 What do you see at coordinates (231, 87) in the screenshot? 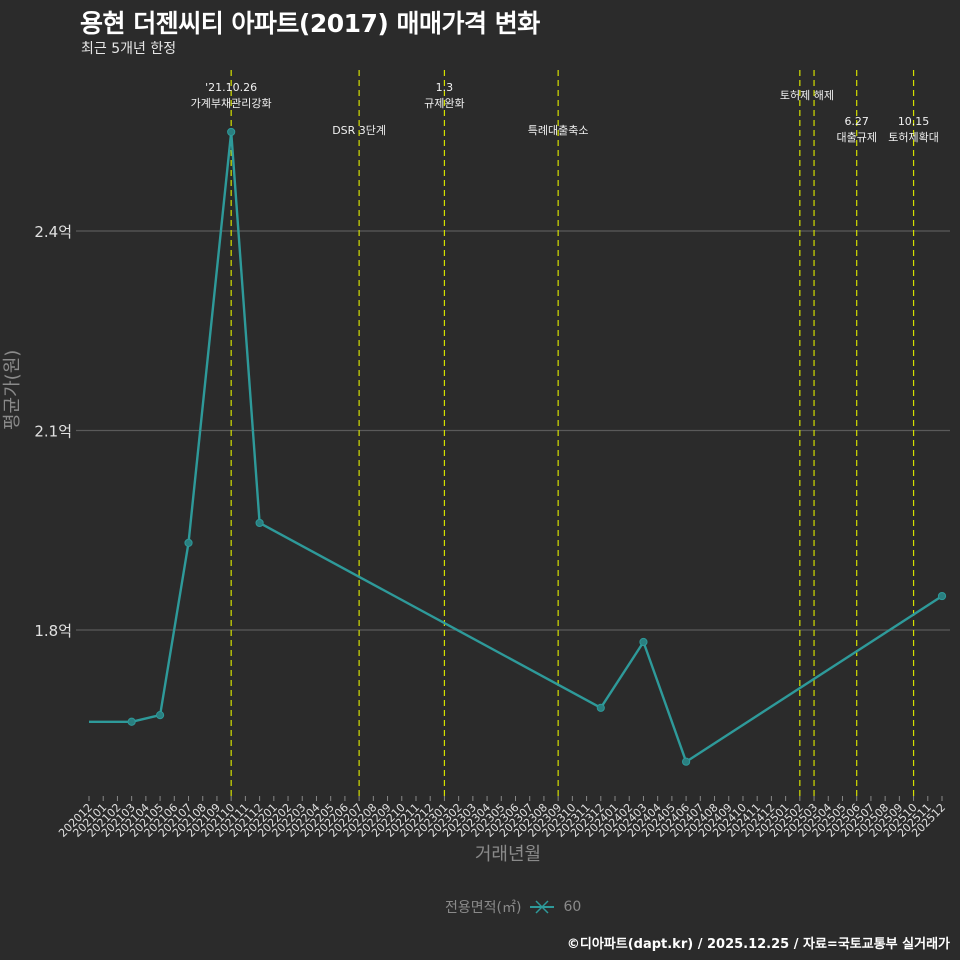
I see `event-annotation: '21.10.26` at bounding box center [231, 87].